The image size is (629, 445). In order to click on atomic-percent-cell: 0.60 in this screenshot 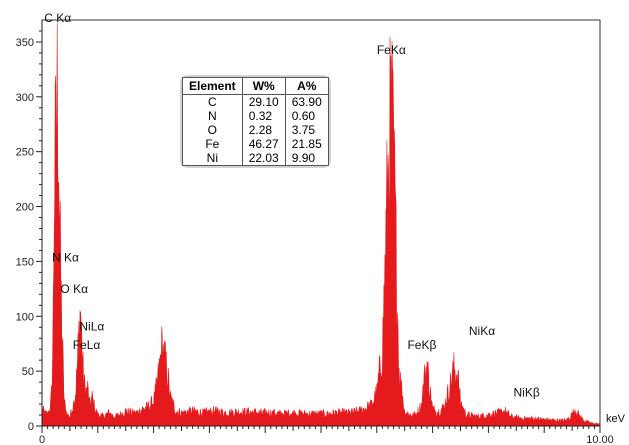, I will do `click(306, 116)`.